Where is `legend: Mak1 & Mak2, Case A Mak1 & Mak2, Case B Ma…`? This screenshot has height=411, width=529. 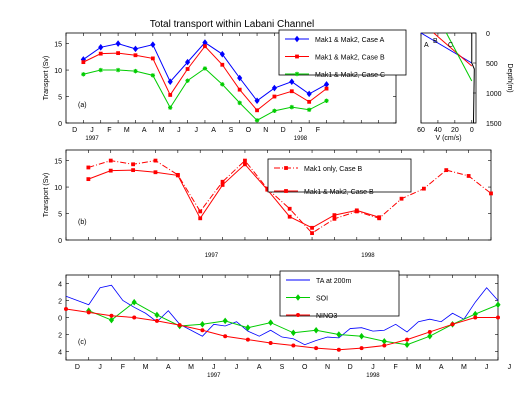 legend: Mak1 & Mak2, Case A Mak1 & Mak2, Case B Ma… is located at coordinates (342, 54).